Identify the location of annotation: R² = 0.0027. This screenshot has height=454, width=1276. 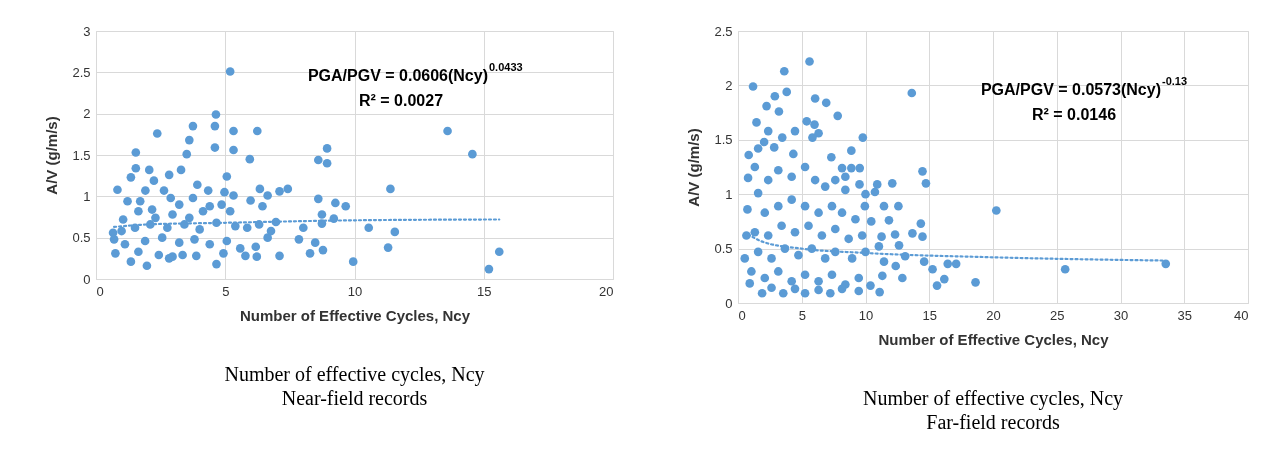
(401, 100).